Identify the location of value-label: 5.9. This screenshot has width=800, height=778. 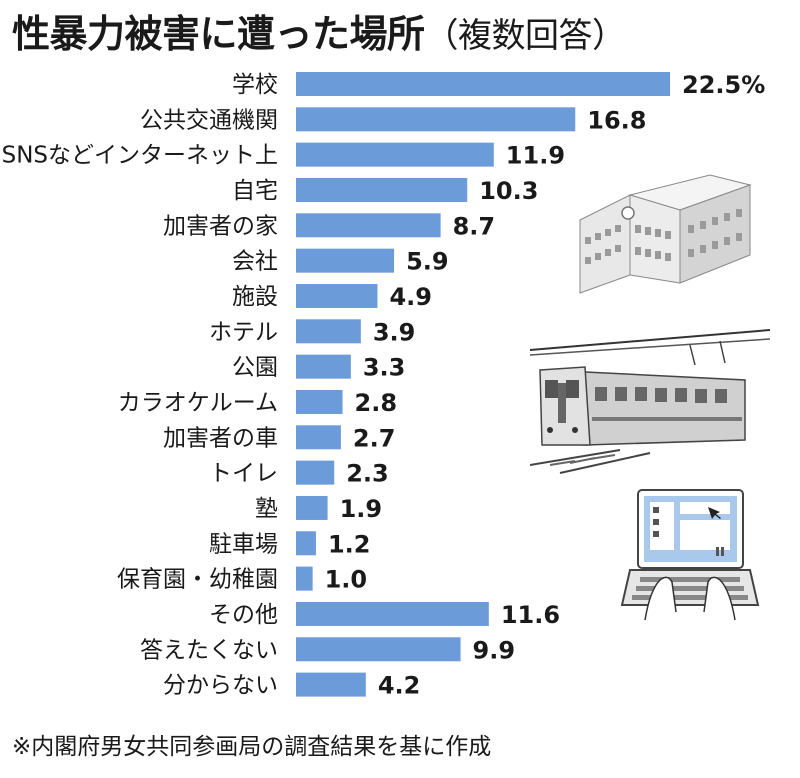
(427, 262).